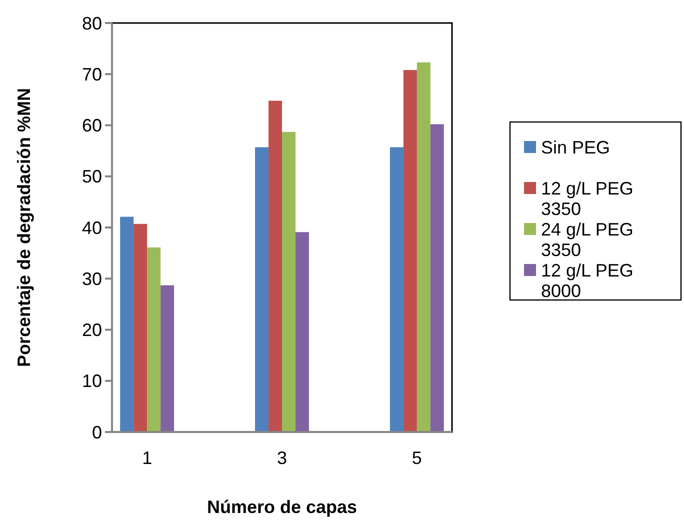 The height and width of the screenshot is (524, 684). I want to click on y-axis-title: Porcentaje de degradación %MN, so click(24, 228).